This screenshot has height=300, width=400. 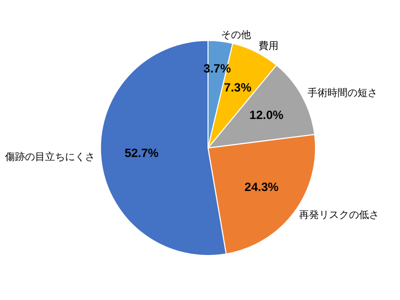 What do you see at coordinates (342, 92) in the screenshot?
I see `slice-label: 手術時間の短さ` at bounding box center [342, 92].